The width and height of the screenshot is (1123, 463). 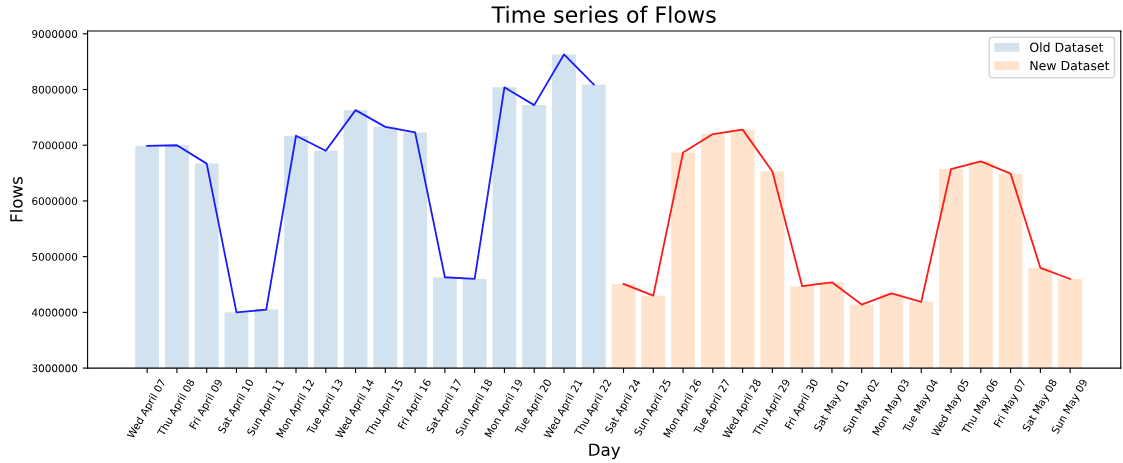 I want to click on y-tick-label: 5000000, so click(x=55, y=256).